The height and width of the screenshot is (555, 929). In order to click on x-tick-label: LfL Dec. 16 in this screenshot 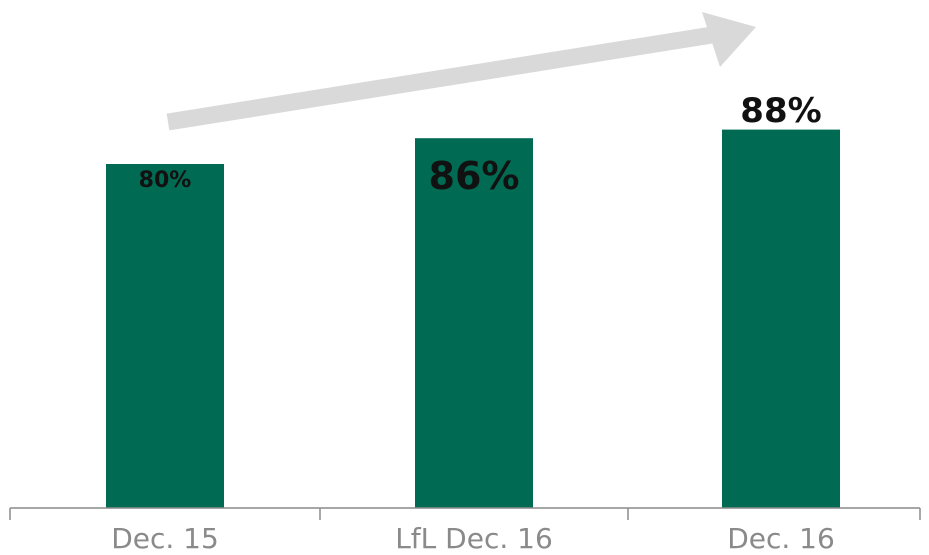, I will do `click(474, 538)`.